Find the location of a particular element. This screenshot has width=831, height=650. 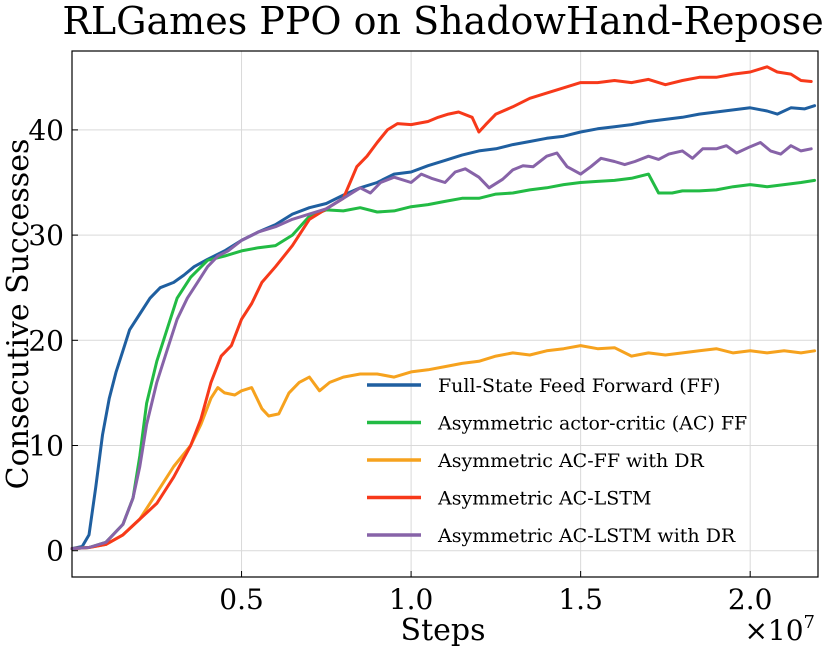

y-axis-label: Consecutive Successes is located at coordinates (18, 314).